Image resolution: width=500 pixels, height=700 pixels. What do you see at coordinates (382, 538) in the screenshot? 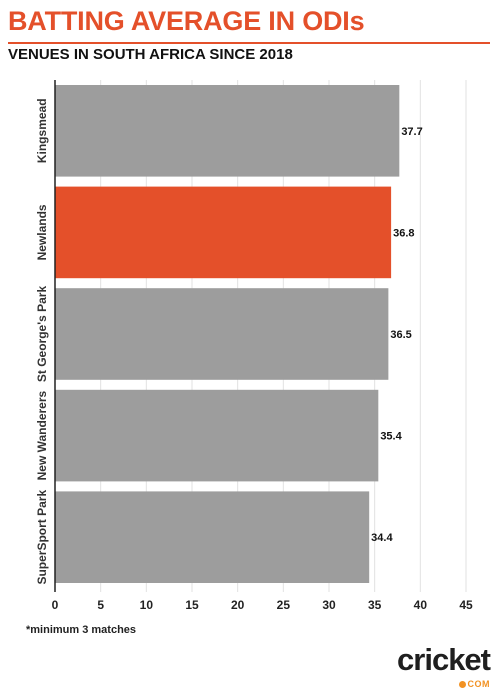
I see `data-label: 34.4` at bounding box center [382, 538].